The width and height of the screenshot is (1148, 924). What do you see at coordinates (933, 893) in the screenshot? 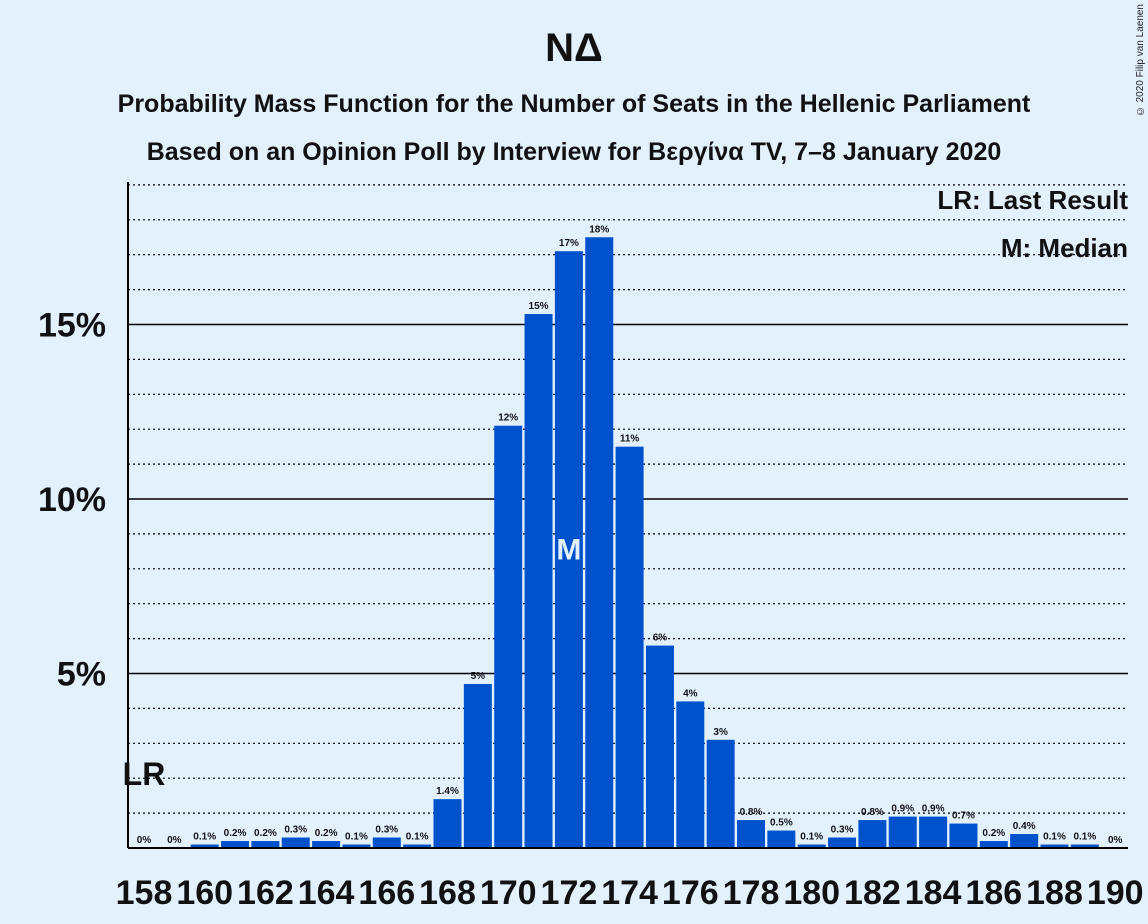
I see `x-tick-label: 184` at bounding box center [933, 893].